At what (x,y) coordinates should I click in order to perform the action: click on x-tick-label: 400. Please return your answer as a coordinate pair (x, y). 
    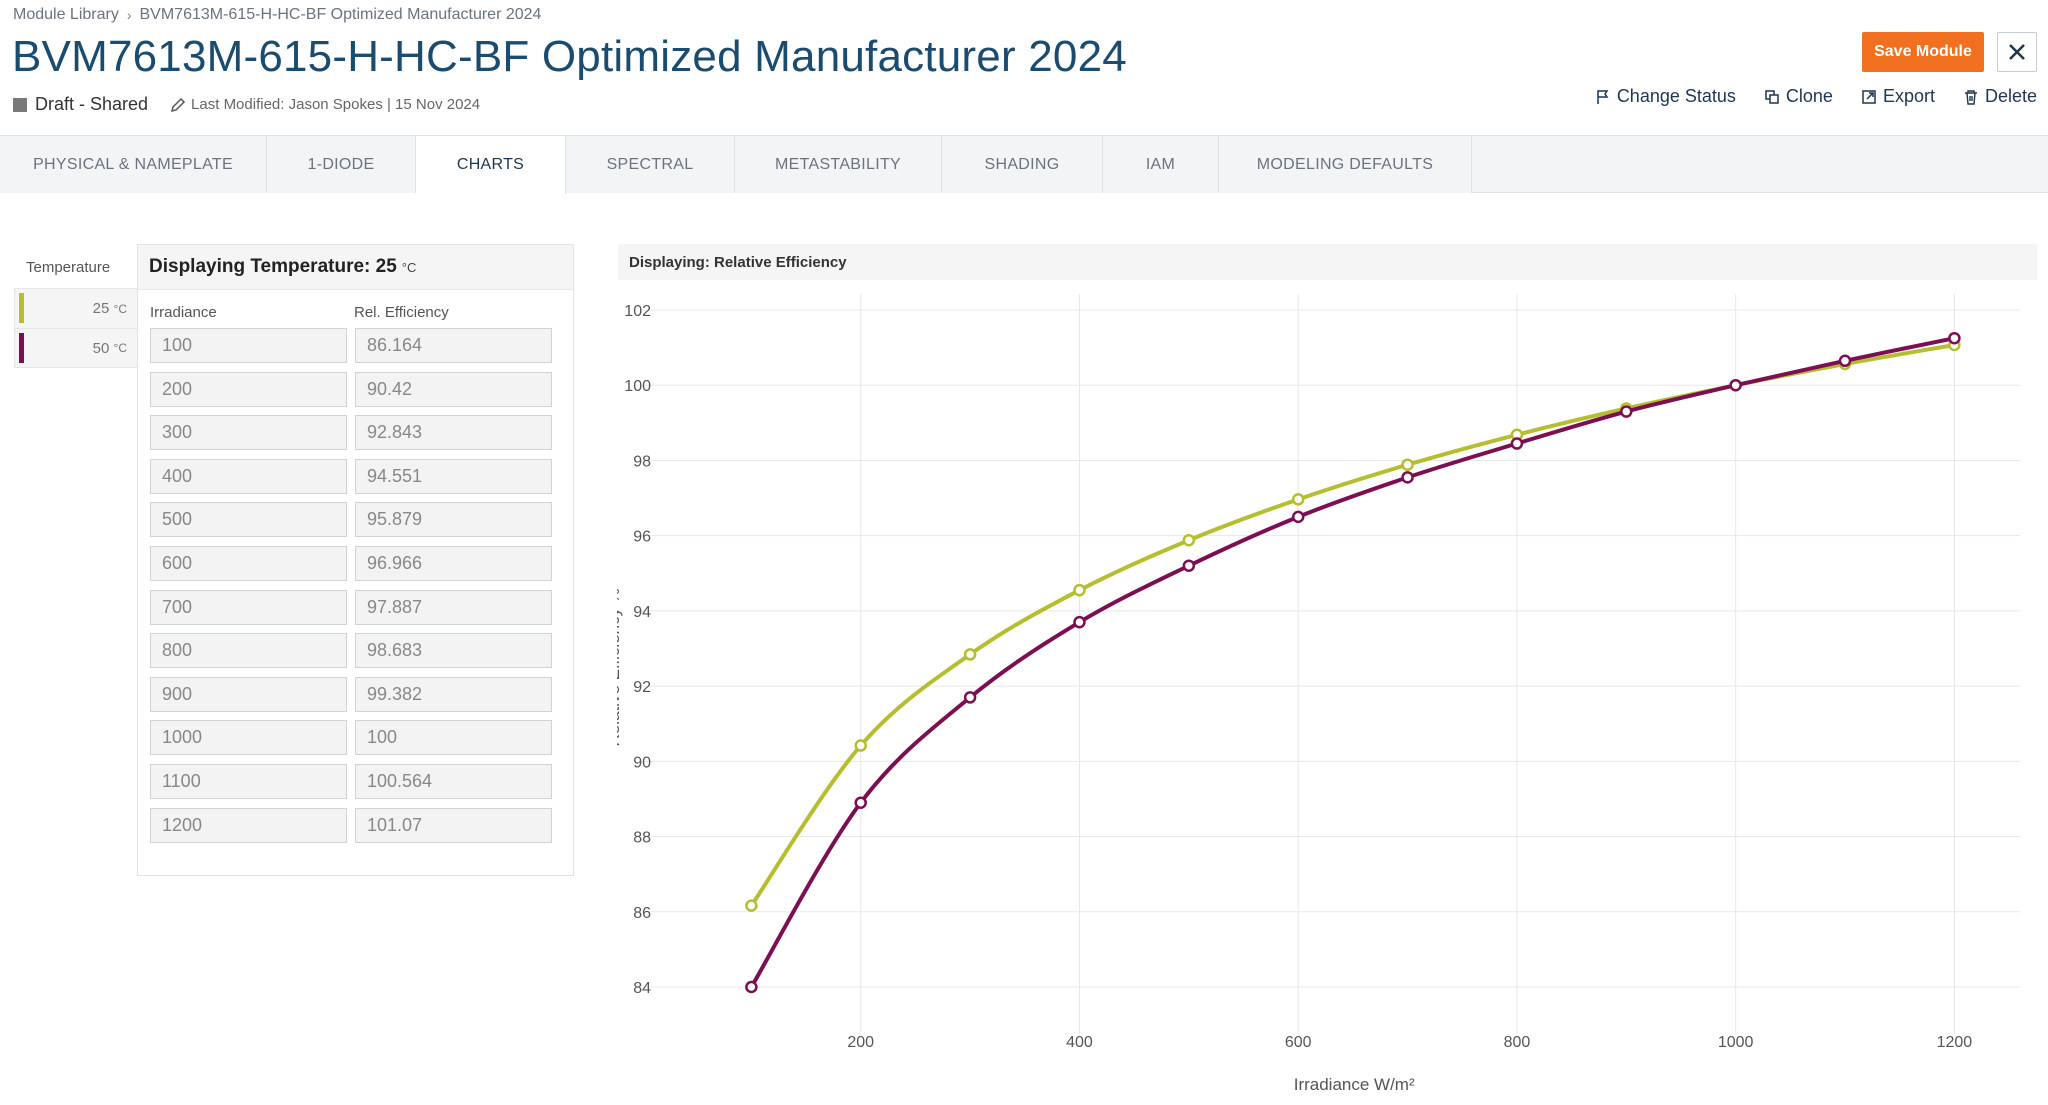
    Looking at the image, I should click on (1079, 1042).